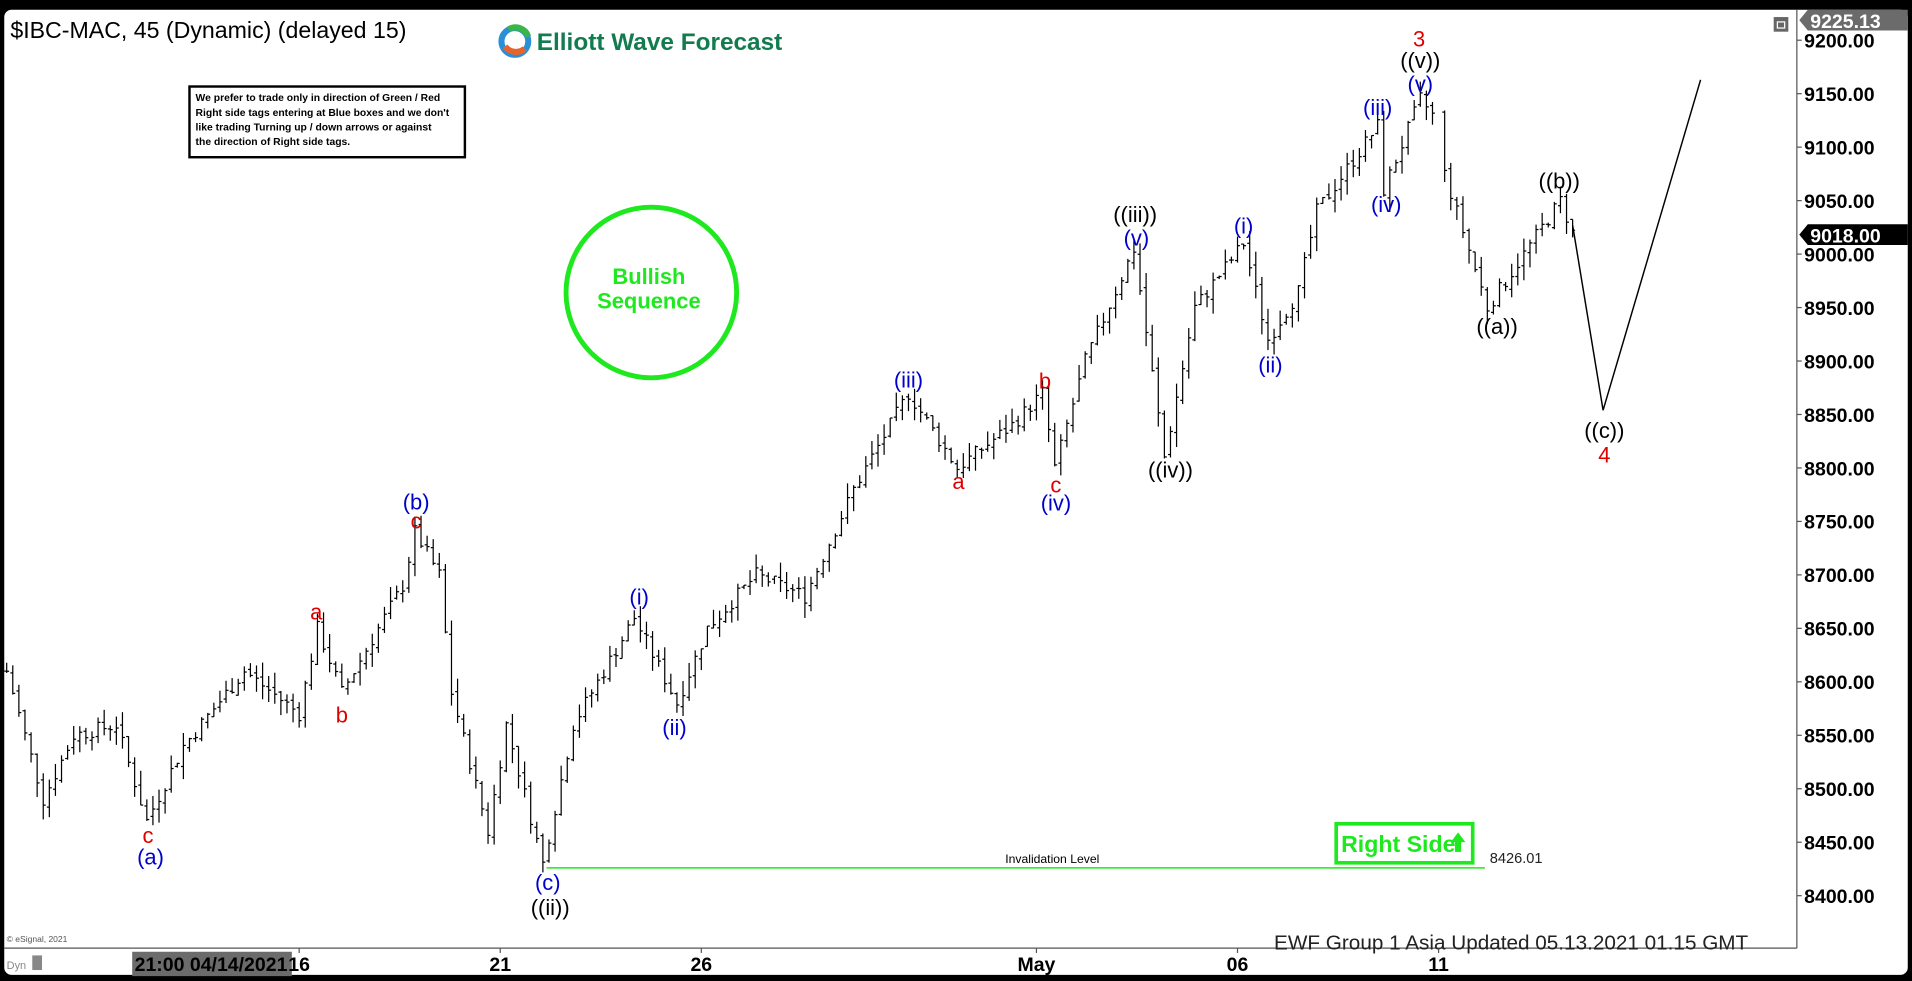 This screenshot has width=1912, height=981. Describe the element at coordinates (208, 30) in the screenshot. I see `symbol-title: $IBC-MAC, 45 (Dynamic) (delayed 15)` at that location.